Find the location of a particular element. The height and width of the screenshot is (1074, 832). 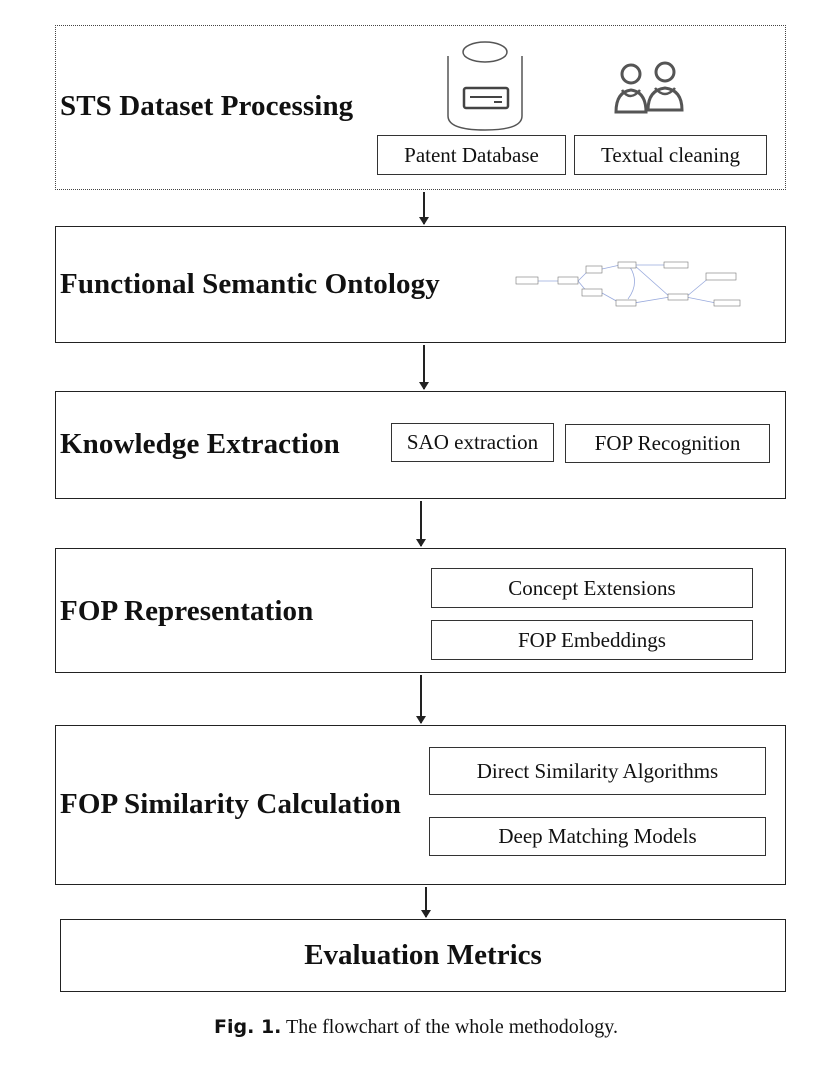

sao-extraction-box: SAO extraction is located at coordinates (472, 442).